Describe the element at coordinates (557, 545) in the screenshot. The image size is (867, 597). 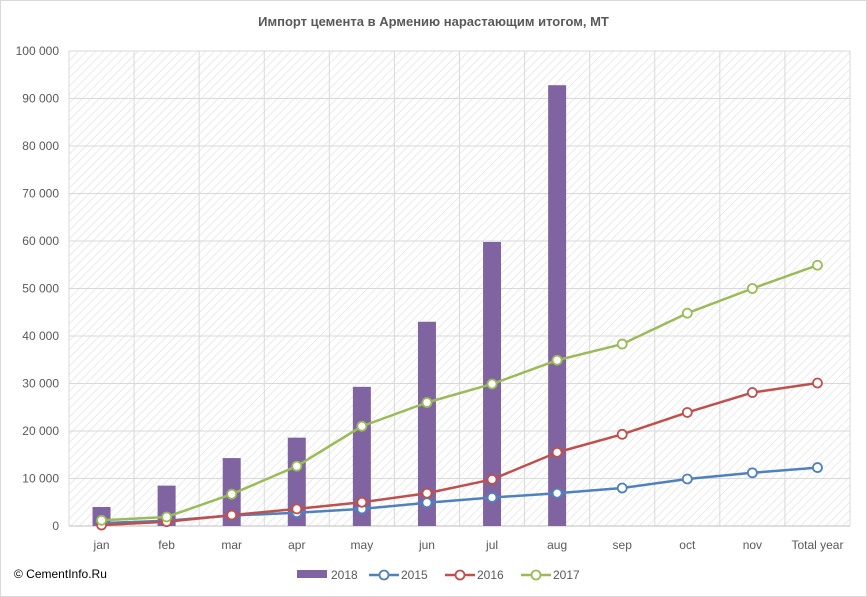
I see `x-tick-label: aug` at that location.